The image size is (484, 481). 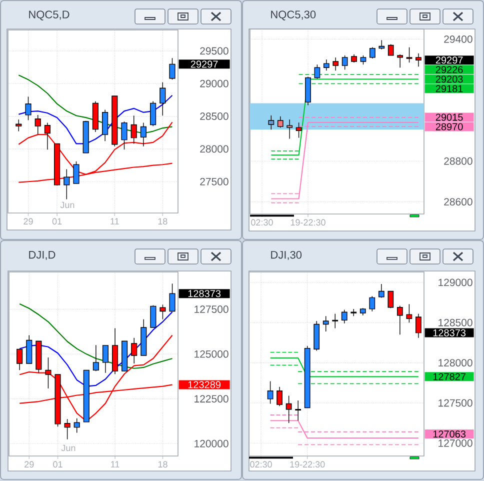 I want to click on y-tick-label: 29400, so click(x=458, y=39).